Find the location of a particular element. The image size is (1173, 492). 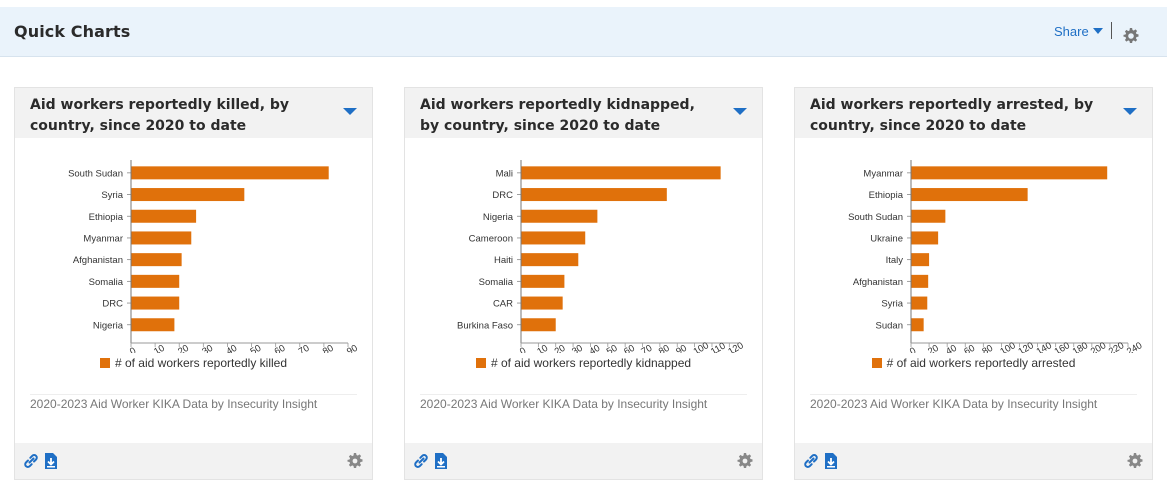

category-label: Mali is located at coordinates (504, 173).